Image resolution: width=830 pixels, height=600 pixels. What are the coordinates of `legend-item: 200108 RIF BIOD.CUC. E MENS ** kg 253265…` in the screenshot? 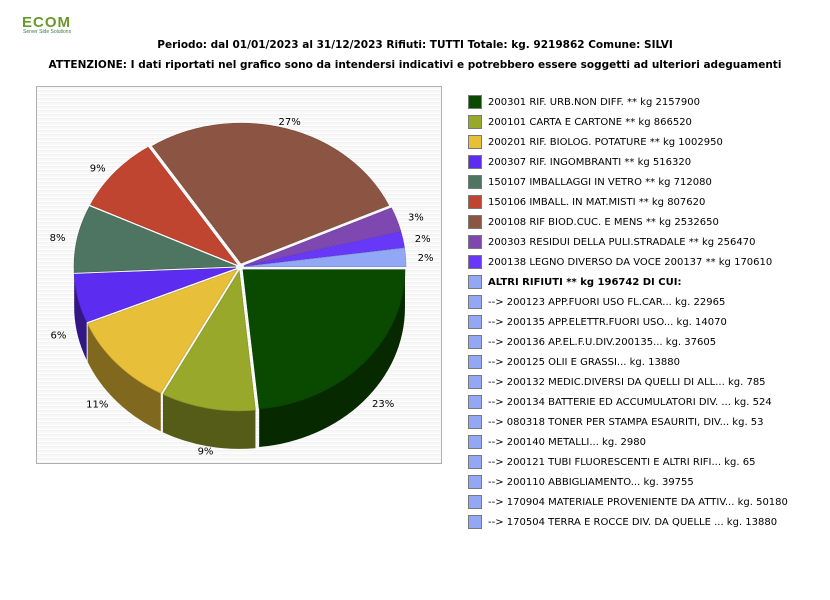 It's located at (648, 222).